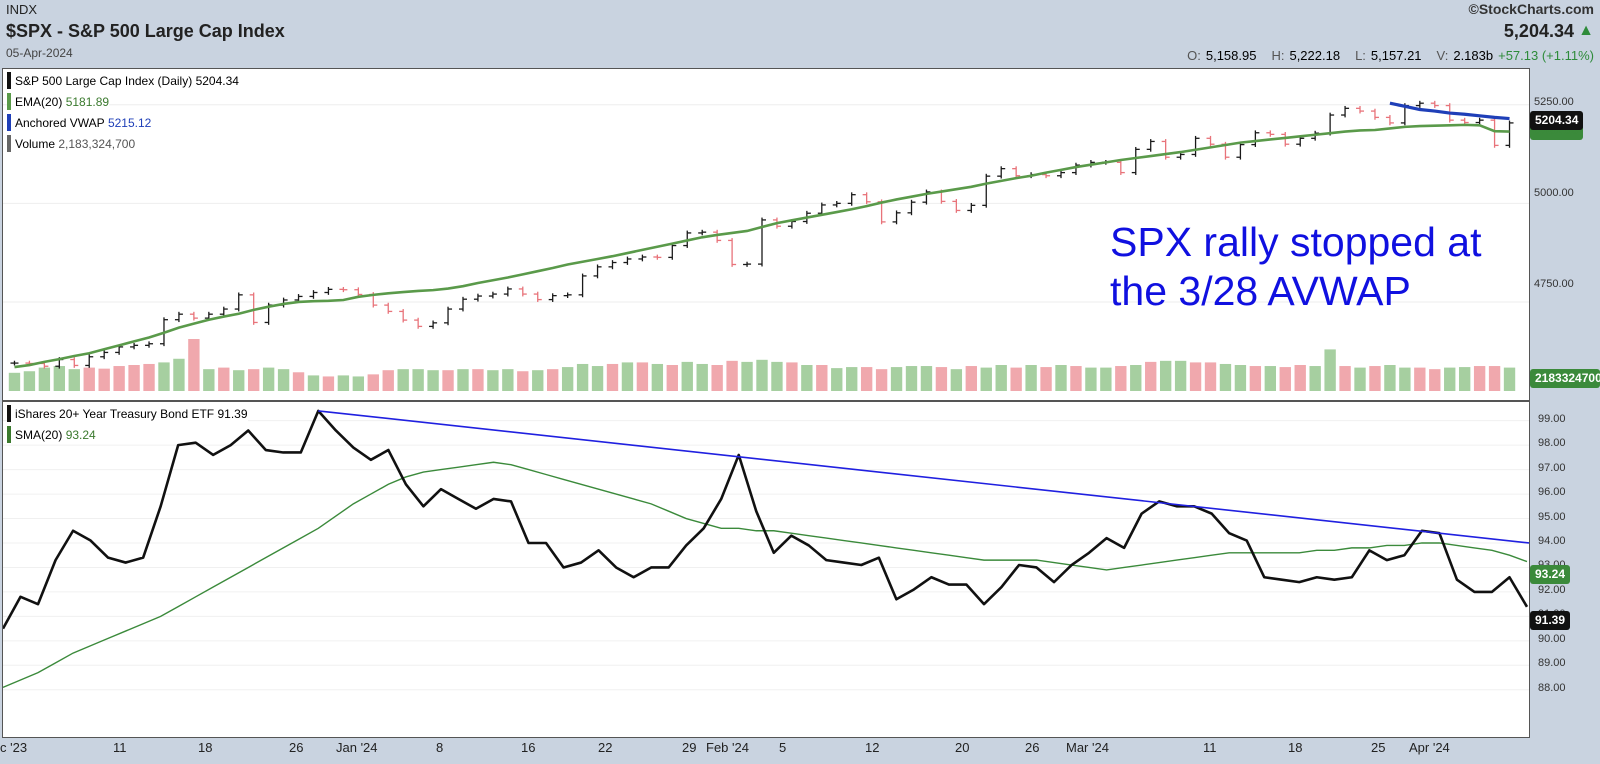 The width and height of the screenshot is (1600, 764). I want to click on spx-price-tag: 5204.34, so click(1557, 120).